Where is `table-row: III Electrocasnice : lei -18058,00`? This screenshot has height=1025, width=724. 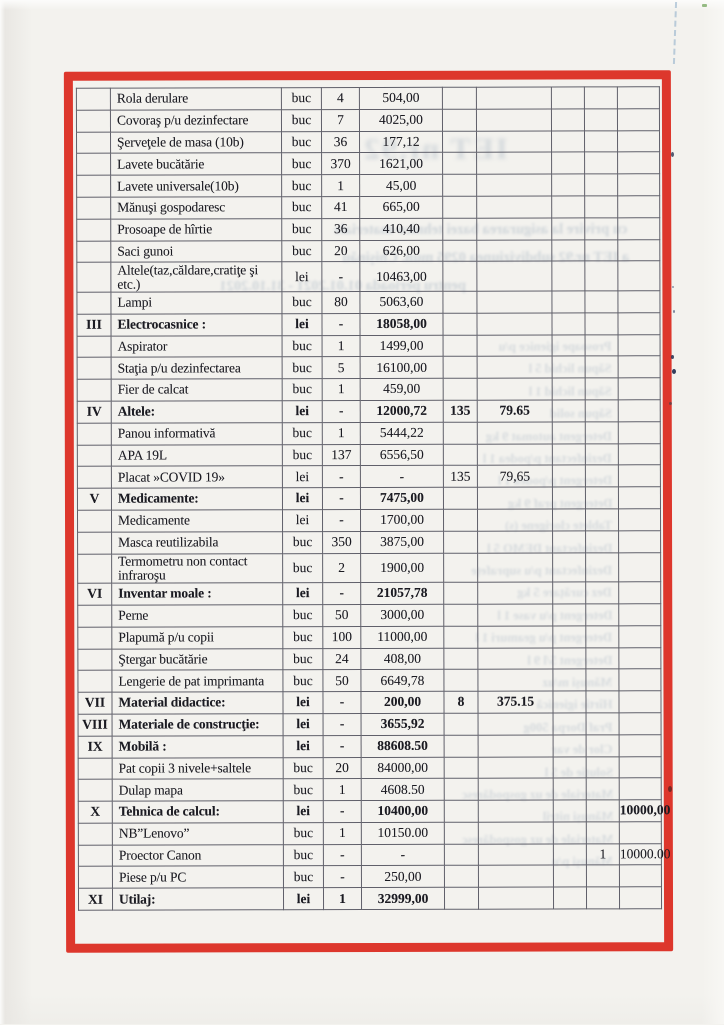 table-row: III Electrocasnice : lei -18058,00 is located at coordinates (368, 324).